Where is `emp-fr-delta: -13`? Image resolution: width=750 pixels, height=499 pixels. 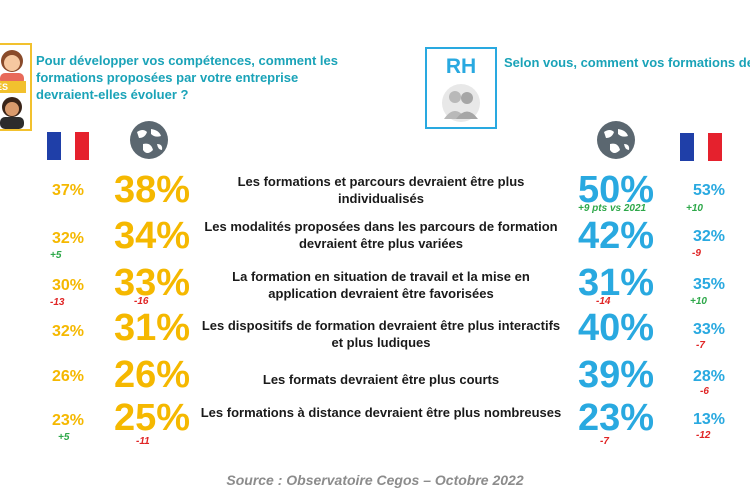
emp-fr-delta: -13 is located at coordinates (57, 302).